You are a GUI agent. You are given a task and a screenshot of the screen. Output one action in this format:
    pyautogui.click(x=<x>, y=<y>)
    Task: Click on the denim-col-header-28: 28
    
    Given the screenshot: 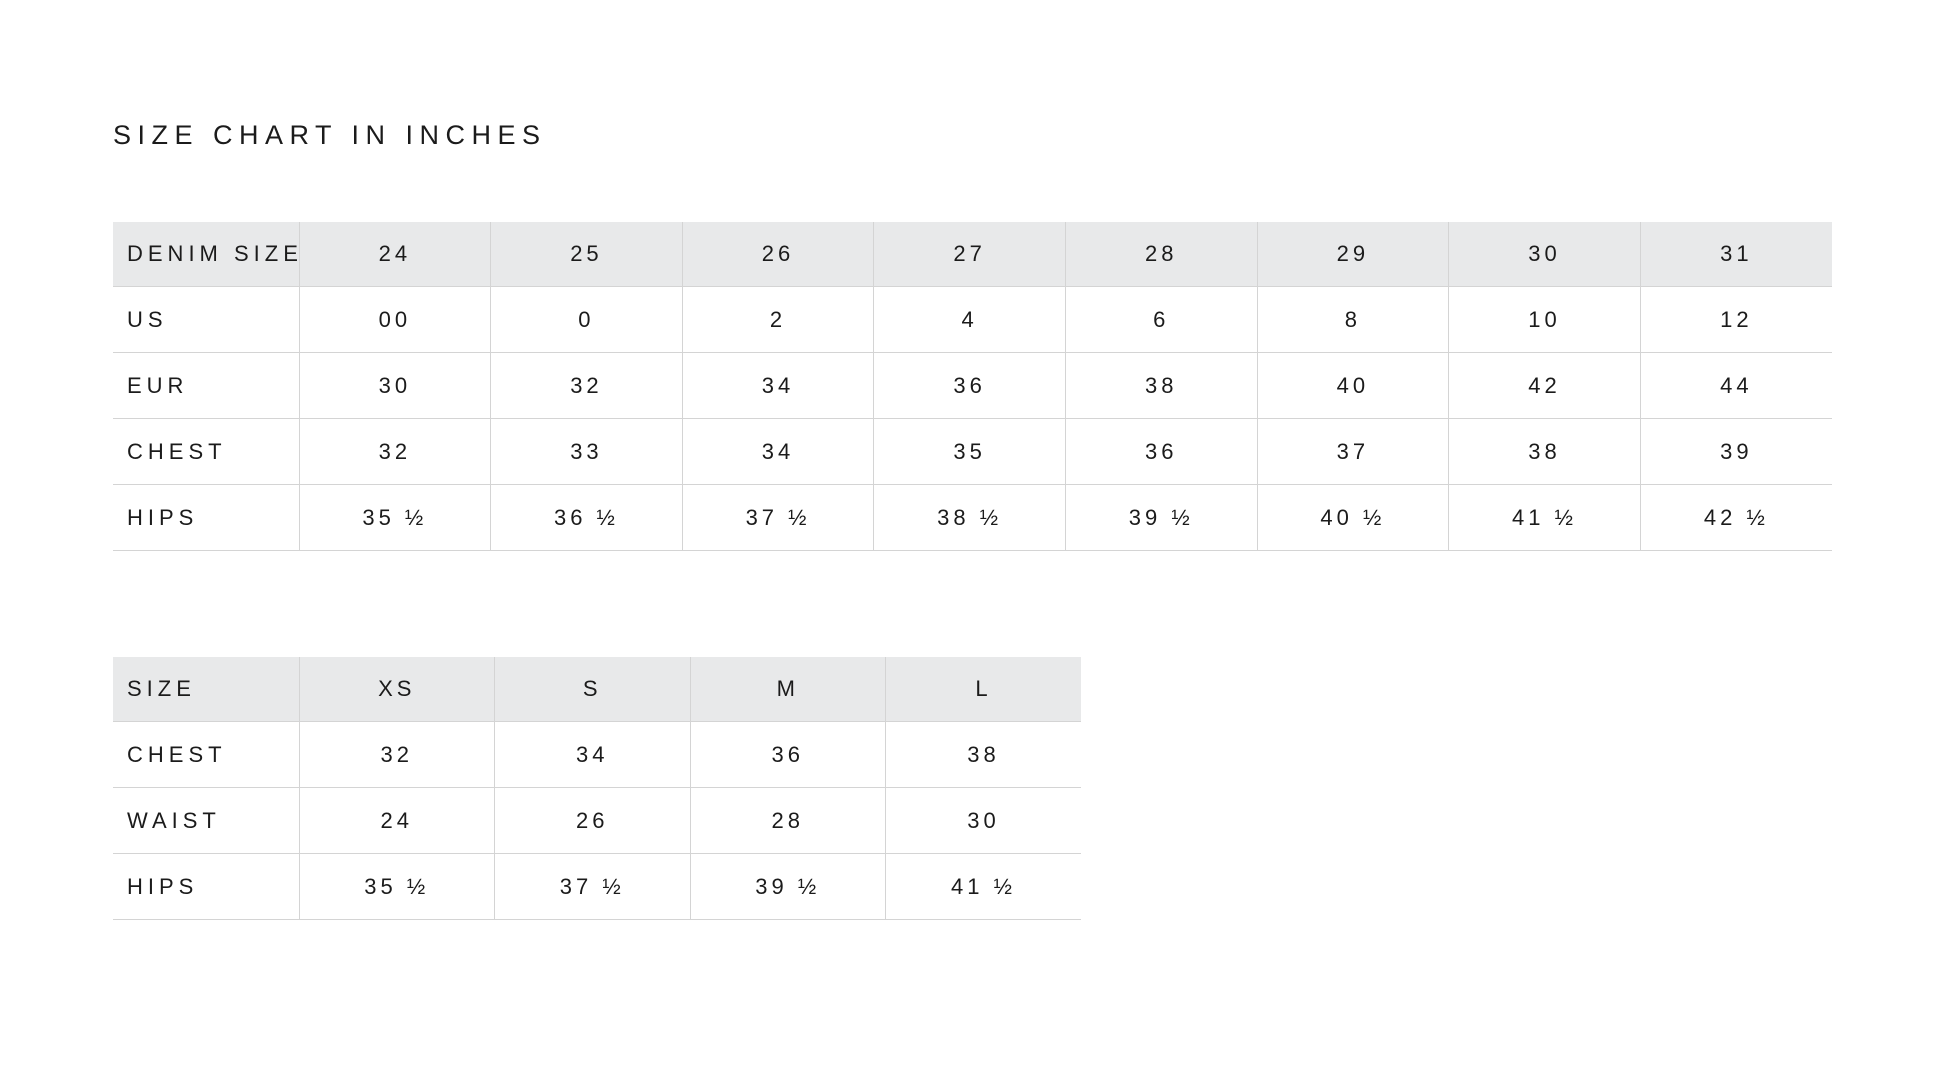 What is the action you would take?
    pyautogui.click(x=1161, y=254)
    